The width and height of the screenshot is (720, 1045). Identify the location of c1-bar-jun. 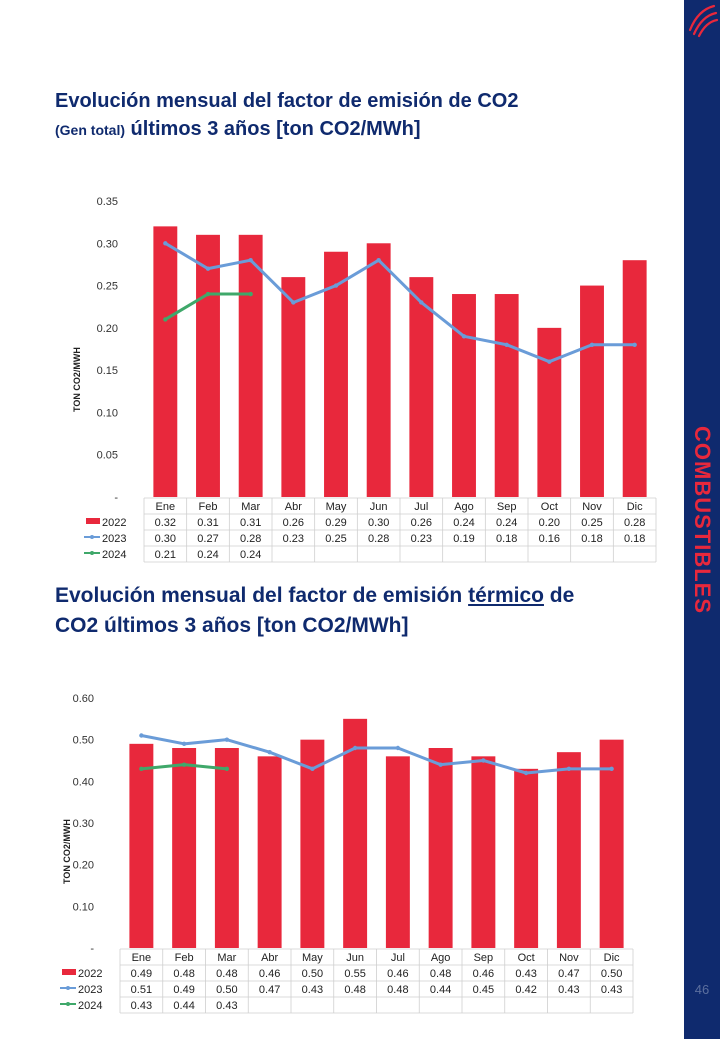
(378, 370).